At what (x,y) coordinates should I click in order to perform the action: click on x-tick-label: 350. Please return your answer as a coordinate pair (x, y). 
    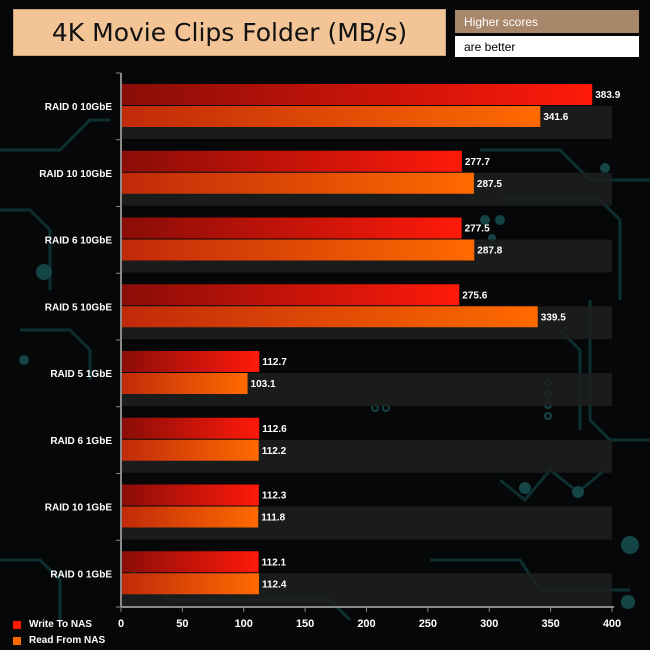
    Looking at the image, I should click on (550, 624).